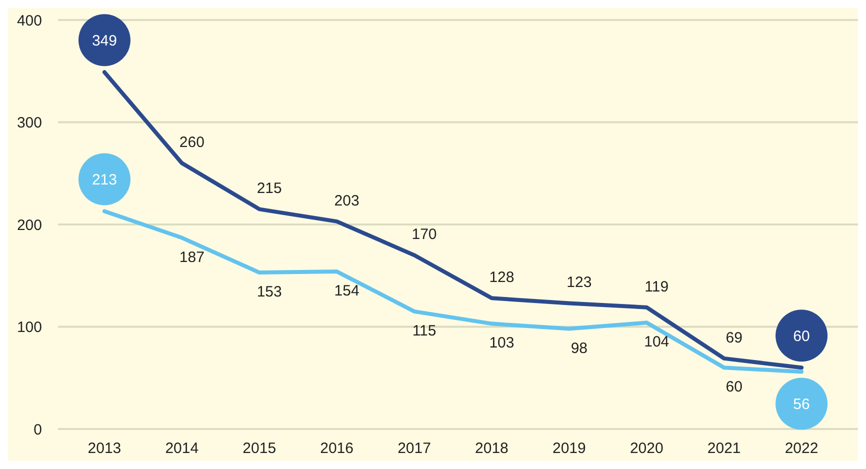 The height and width of the screenshot is (469, 866). I want to click on data-label: 213, so click(104, 179).